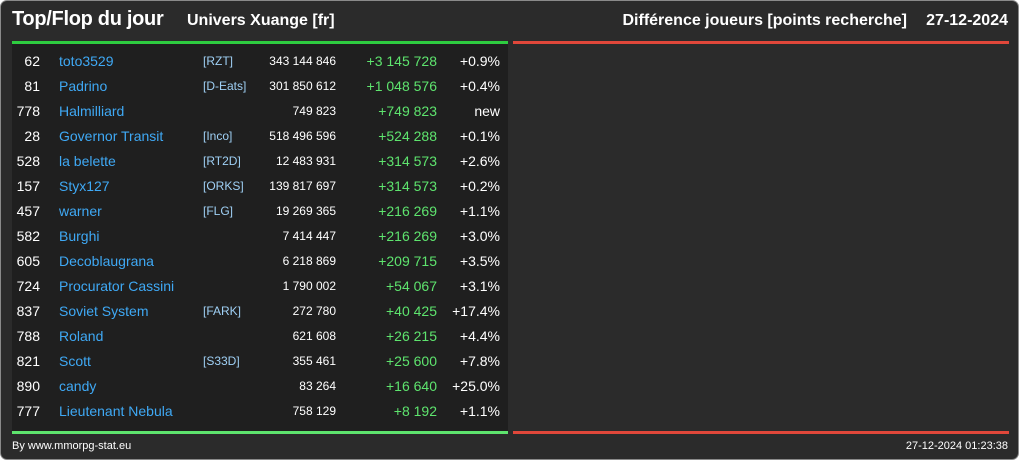 The width and height of the screenshot is (1019, 460). What do you see at coordinates (260, 336) in the screenshot?
I see `player-row: 788 Roland 621 608 +26 215 +4.4%` at bounding box center [260, 336].